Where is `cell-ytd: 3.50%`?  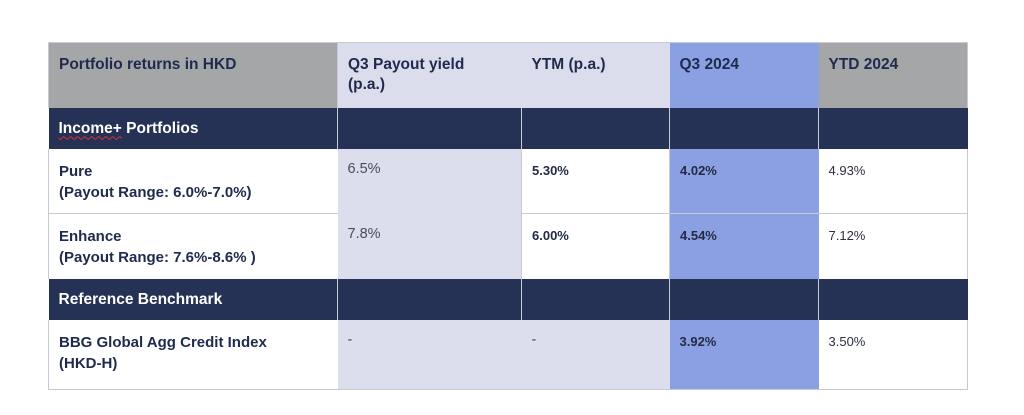 cell-ytd: 3.50% is located at coordinates (893, 354).